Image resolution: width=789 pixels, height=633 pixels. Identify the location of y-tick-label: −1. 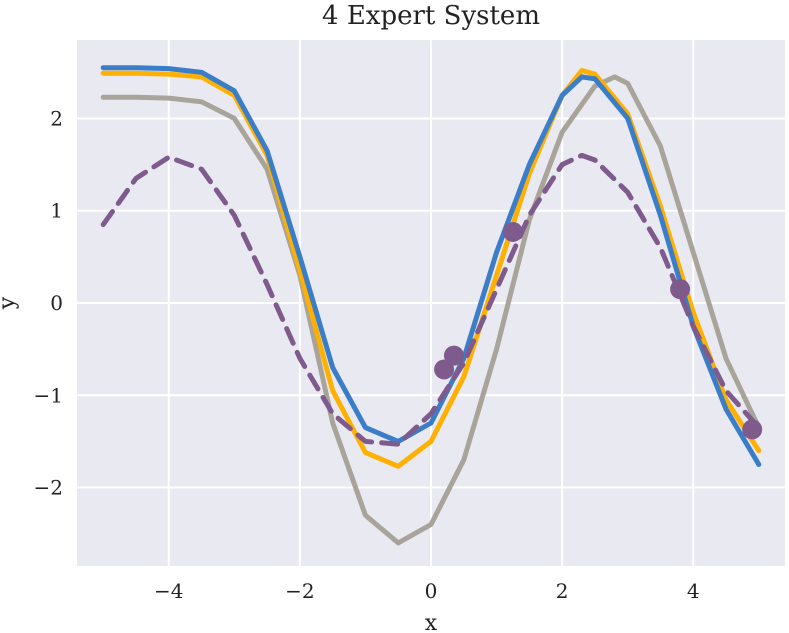
(48, 395).